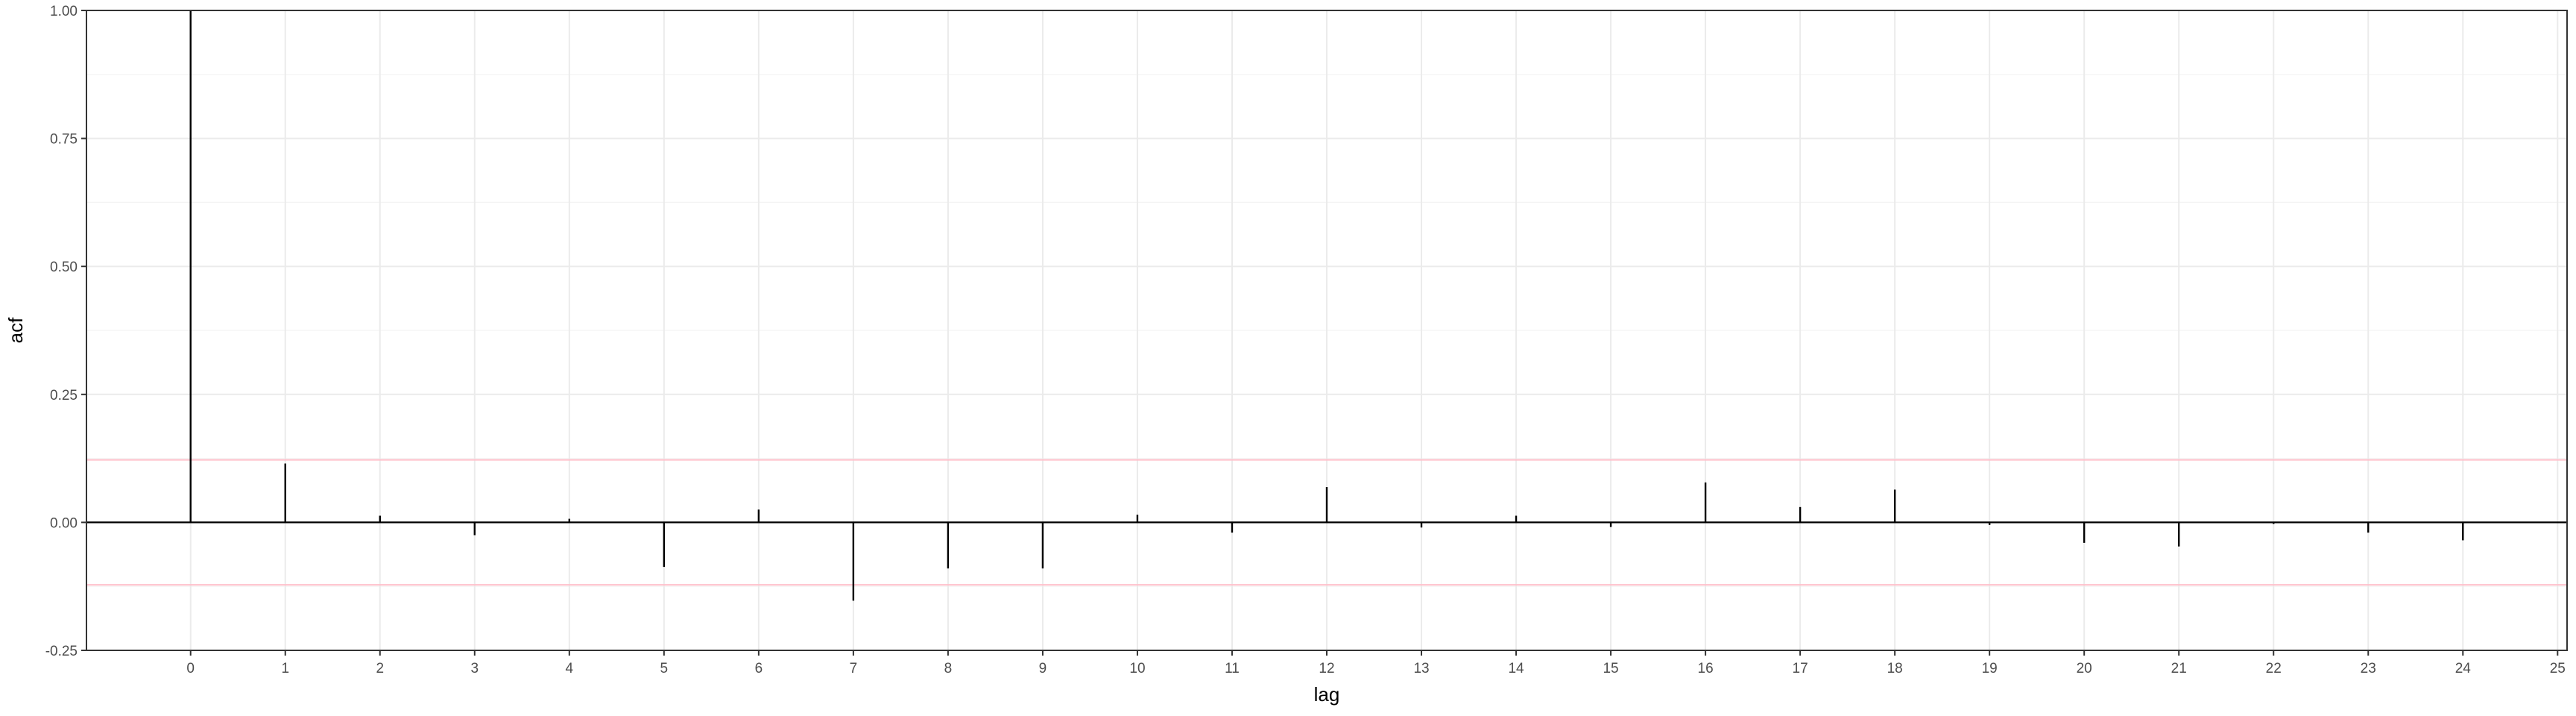 The height and width of the screenshot is (716, 2576). Describe the element at coordinates (1895, 668) in the screenshot. I see `x-tick-label: 18` at that location.